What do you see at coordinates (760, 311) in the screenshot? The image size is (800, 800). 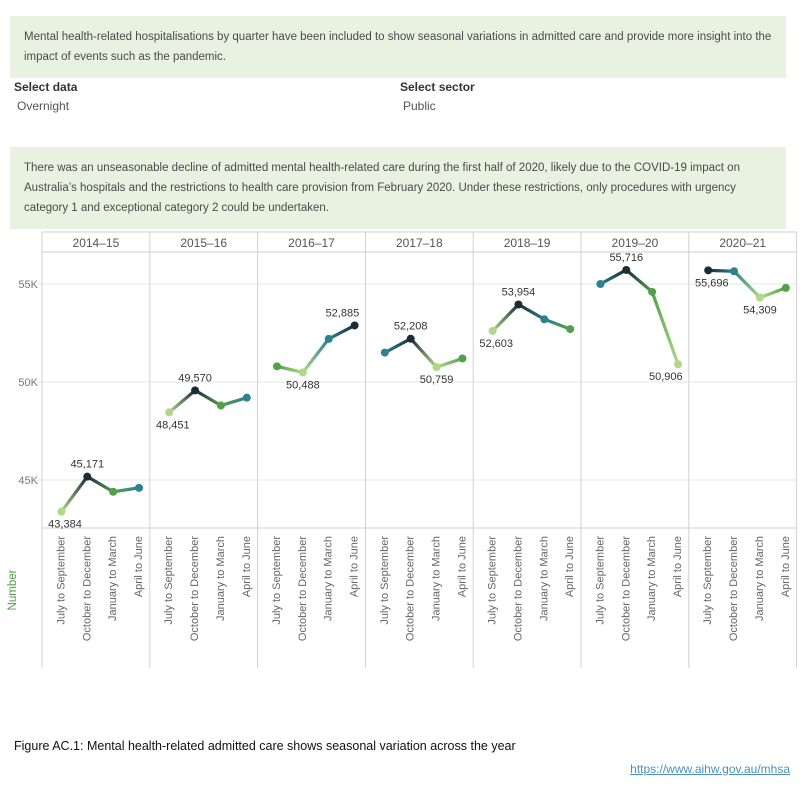 I see `value-label: 54,309` at bounding box center [760, 311].